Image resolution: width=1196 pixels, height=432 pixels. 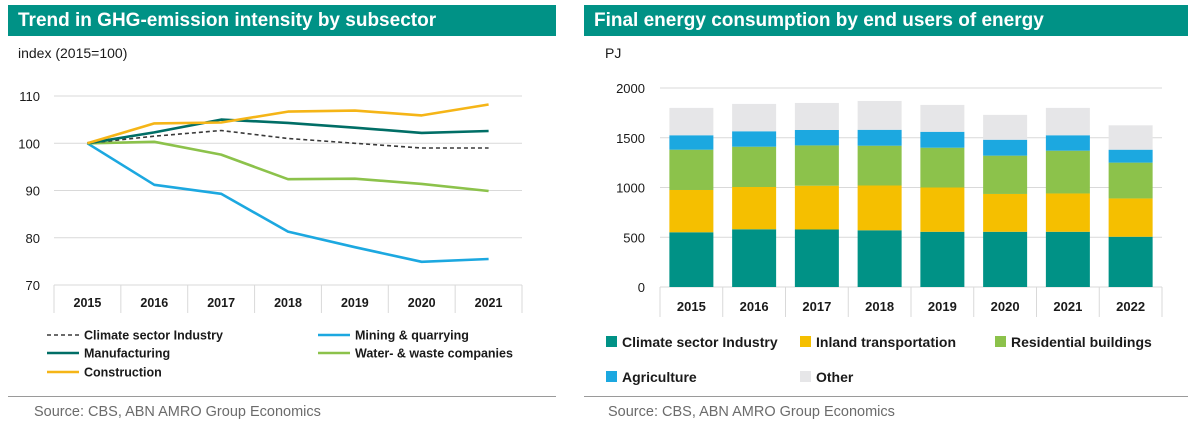 What do you see at coordinates (816, 165) in the screenshot?
I see `bar-residential-buildings-2017` at bounding box center [816, 165].